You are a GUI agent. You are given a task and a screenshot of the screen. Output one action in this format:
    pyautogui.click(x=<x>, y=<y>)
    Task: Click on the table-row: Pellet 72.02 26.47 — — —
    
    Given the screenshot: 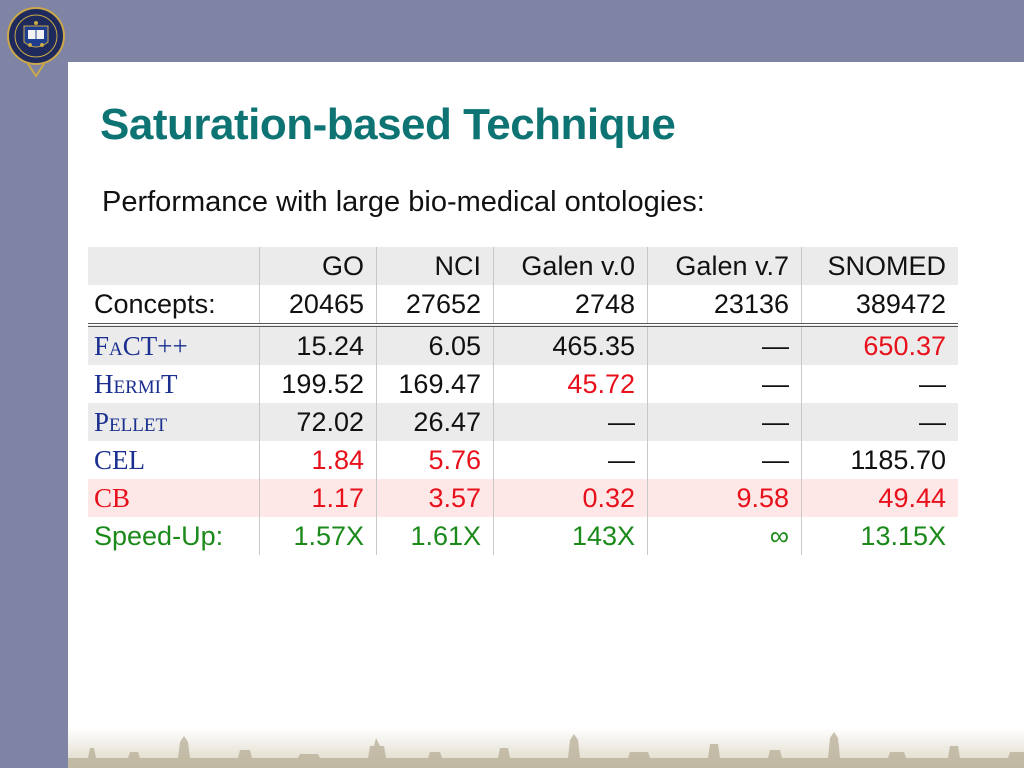 What is the action you would take?
    pyautogui.click(x=523, y=422)
    